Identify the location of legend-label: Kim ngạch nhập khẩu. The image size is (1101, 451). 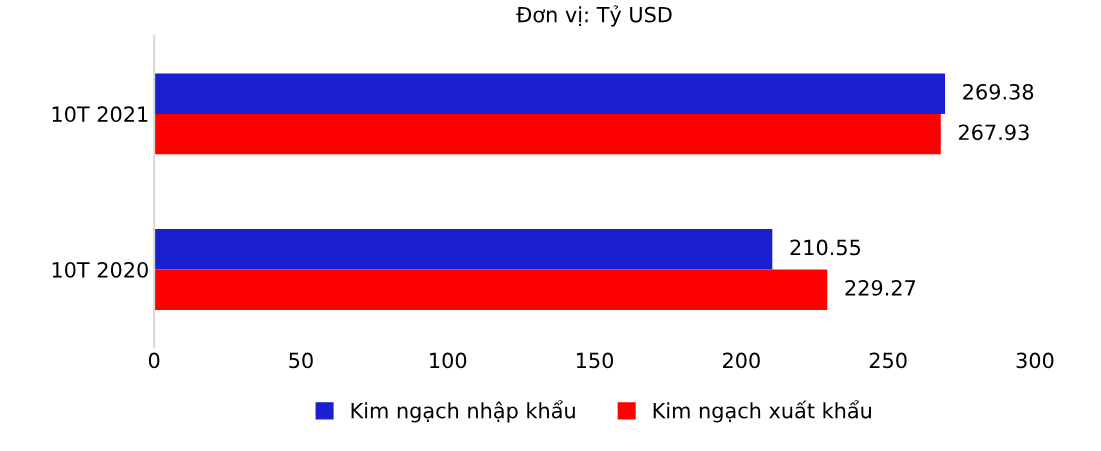
(463, 411).